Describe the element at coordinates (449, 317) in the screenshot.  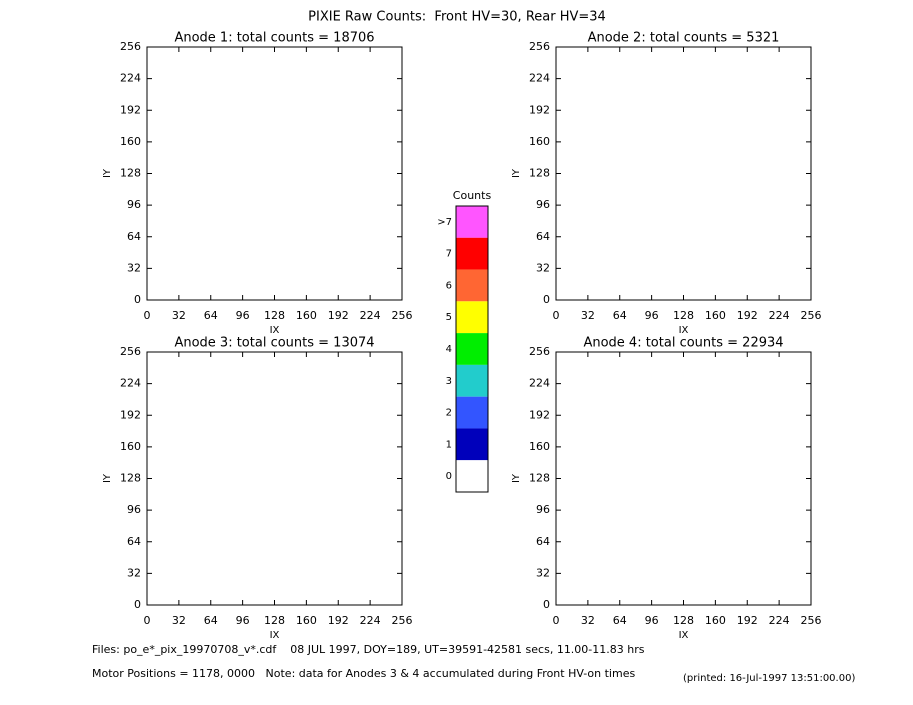
I see `colorbar-label: 5` at that location.